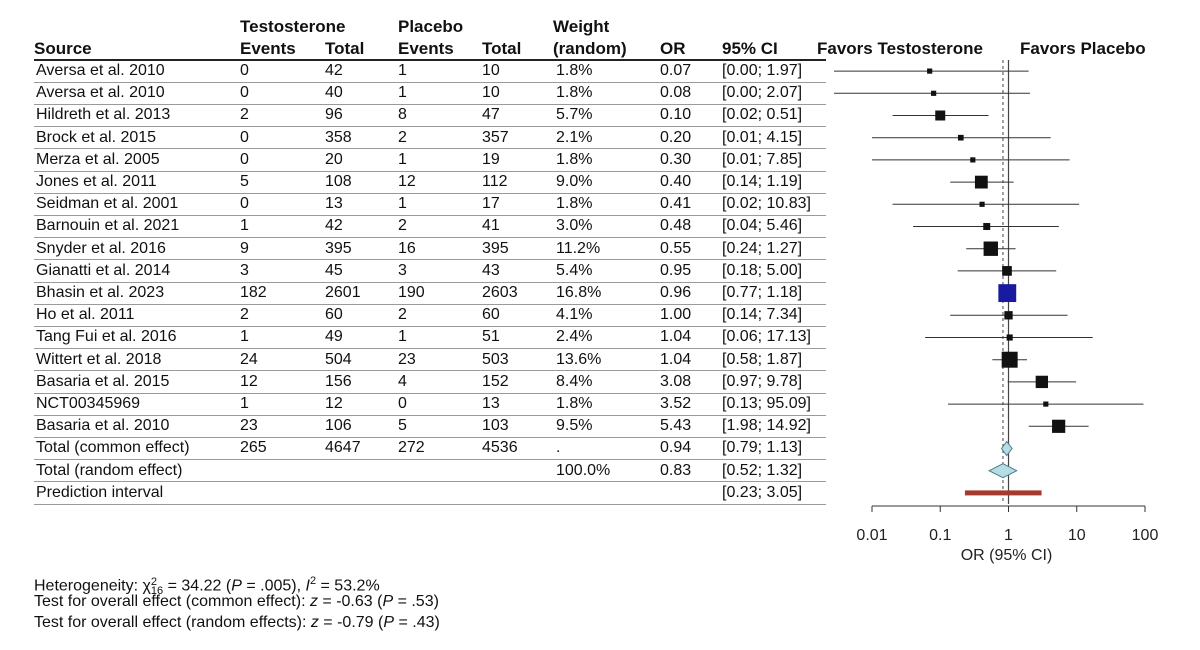 This screenshot has width=1200, height=650. I want to click on cell-p-total: 4536, so click(500, 448).